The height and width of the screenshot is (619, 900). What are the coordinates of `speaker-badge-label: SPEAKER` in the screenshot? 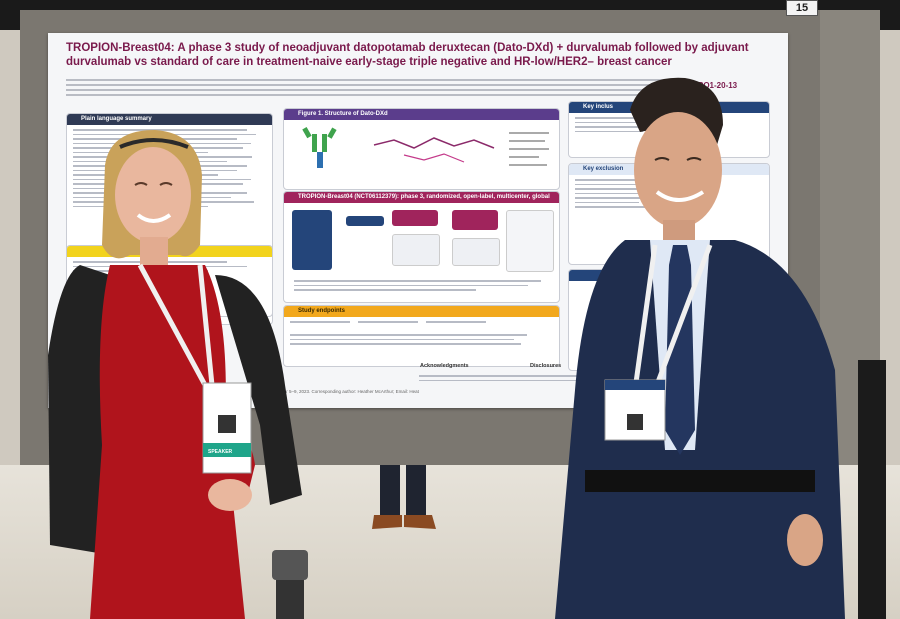 It's located at (220, 452).